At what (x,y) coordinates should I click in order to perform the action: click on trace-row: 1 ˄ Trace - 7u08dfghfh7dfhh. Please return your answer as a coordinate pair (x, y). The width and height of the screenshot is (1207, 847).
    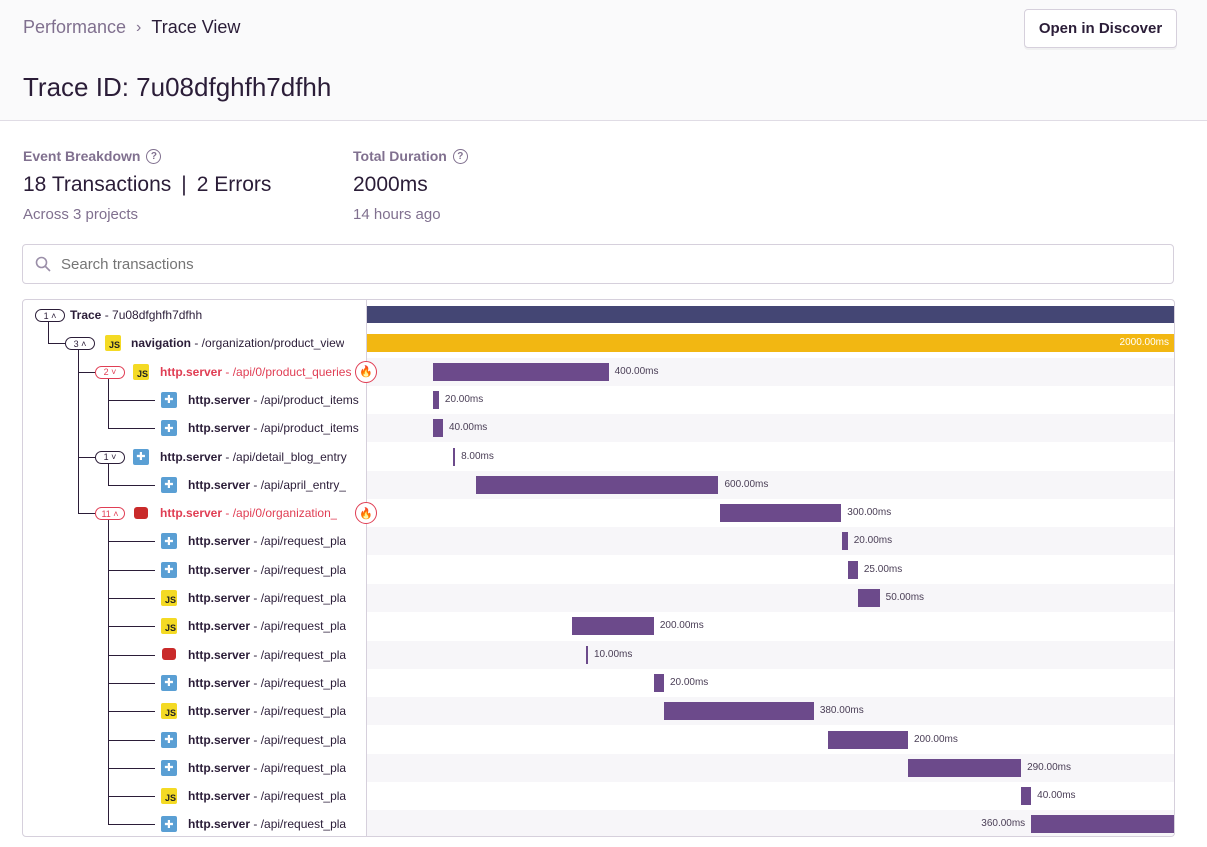
    Looking at the image, I should click on (598, 315).